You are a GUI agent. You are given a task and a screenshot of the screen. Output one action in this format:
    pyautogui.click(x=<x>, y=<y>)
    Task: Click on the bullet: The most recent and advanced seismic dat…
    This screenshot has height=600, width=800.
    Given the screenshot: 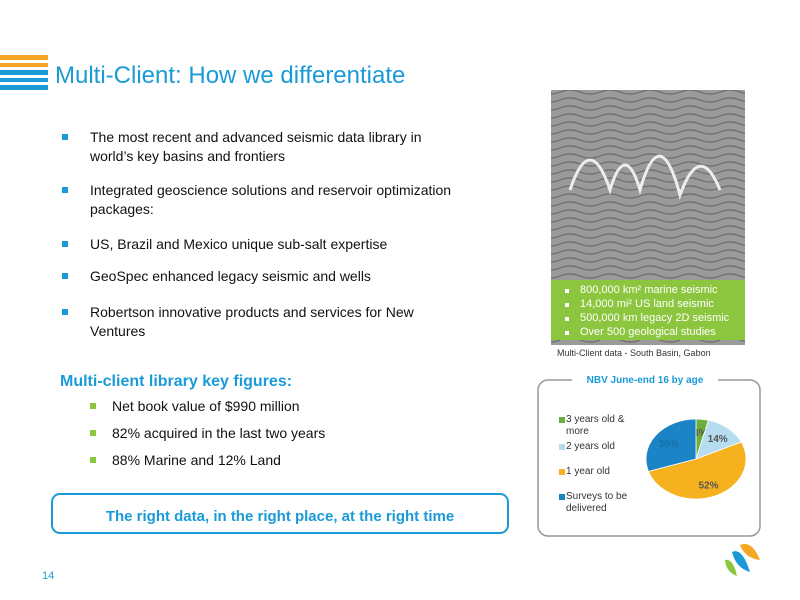 What is the action you would take?
    pyautogui.click(x=256, y=146)
    